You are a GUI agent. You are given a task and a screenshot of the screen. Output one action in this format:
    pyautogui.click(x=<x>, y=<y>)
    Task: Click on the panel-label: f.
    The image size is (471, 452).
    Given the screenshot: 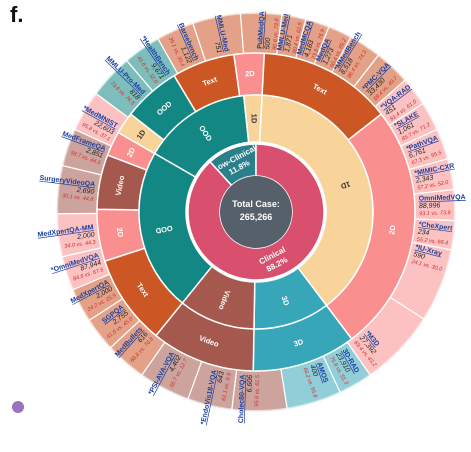 What is the action you would take?
    pyautogui.click(x=17, y=14)
    